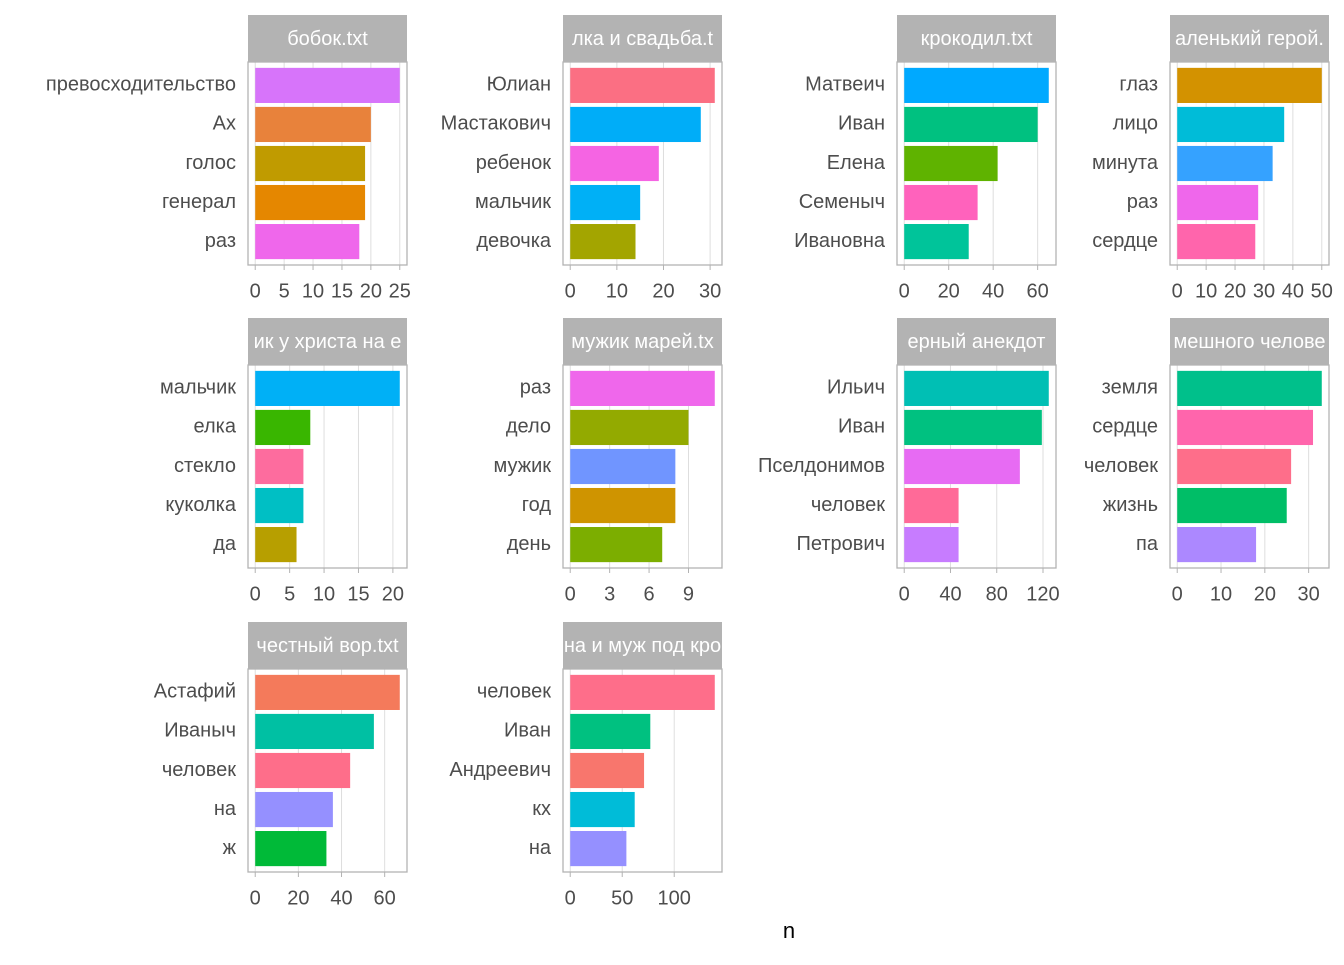 Image resolution: width=1344 pixels, height=965 pixels. I want to click on y-tick-label: ребенок, so click(514, 163).